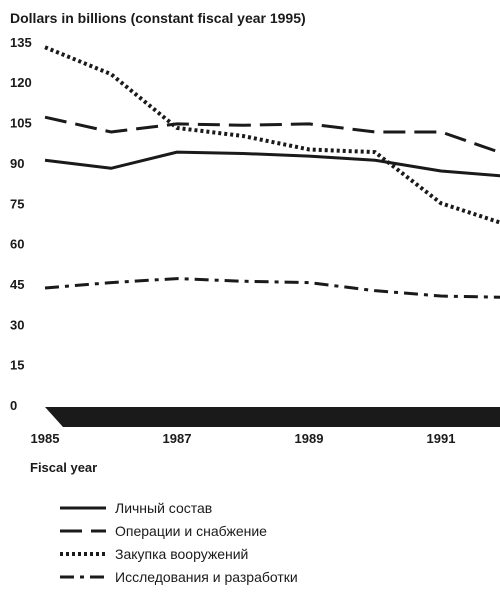 The height and width of the screenshot is (600, 500). I want to click on y-tick-label: 75, so click(17, 203).